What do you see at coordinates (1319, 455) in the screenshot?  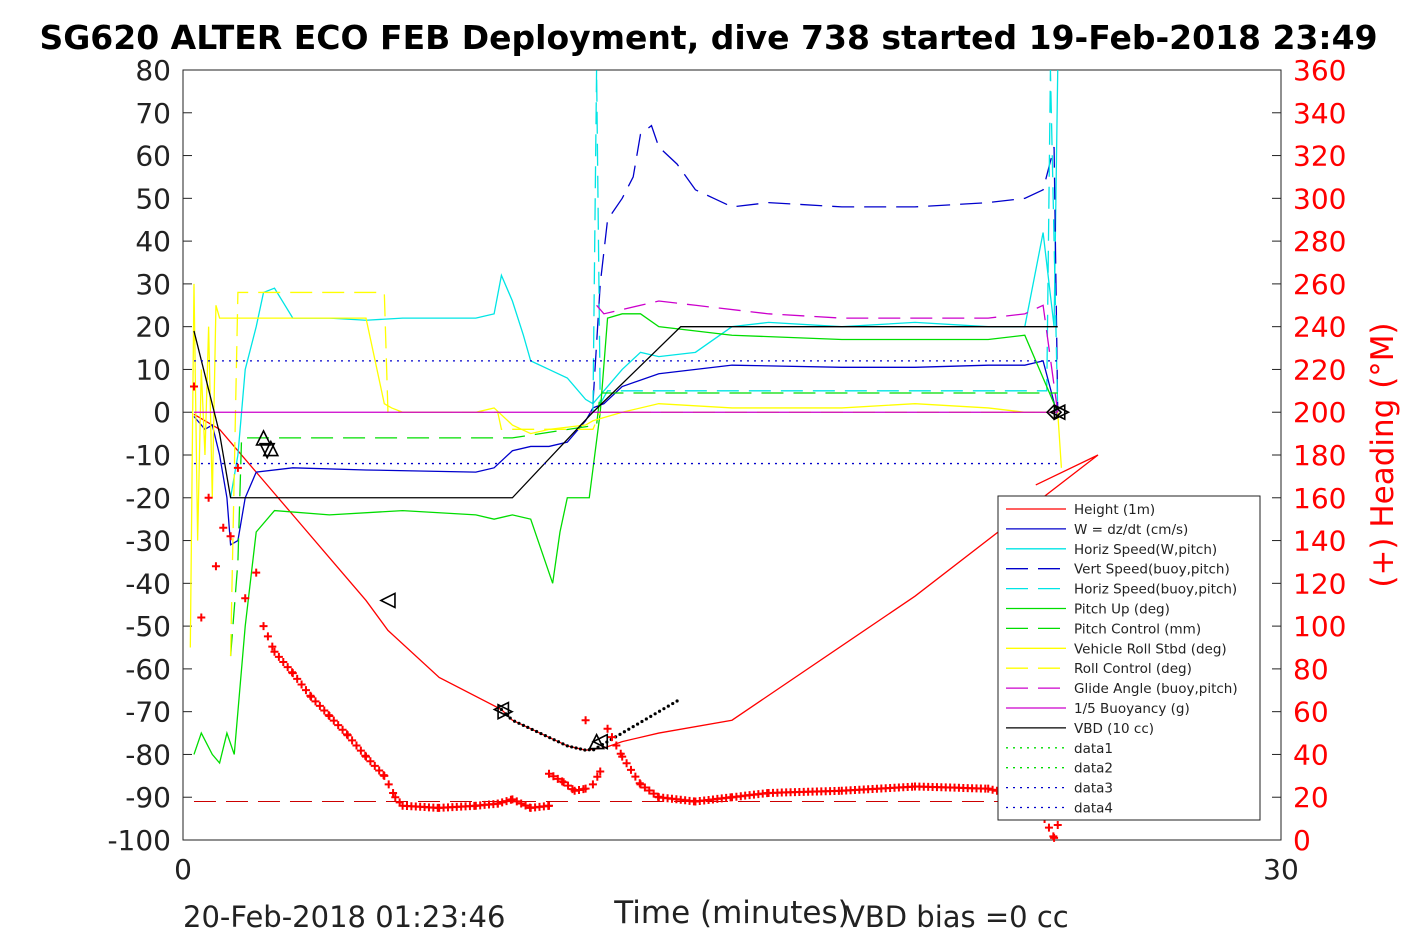 I see `y-right-tick-label: 180` at bounding box center [1319, 455].